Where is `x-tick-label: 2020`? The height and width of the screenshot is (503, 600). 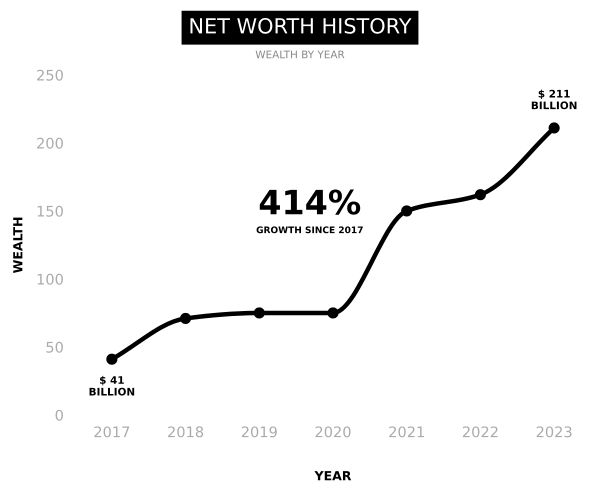
x-tick-label: 2020 is located at coordinates (333, 432).